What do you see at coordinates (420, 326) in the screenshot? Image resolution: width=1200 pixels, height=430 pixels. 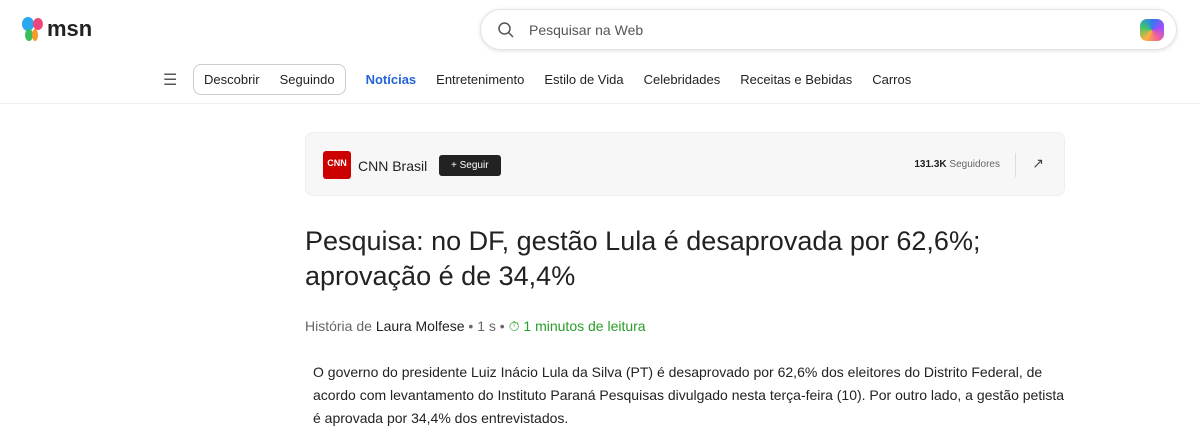 I see `author-link: Laura Molfese` at bounding box center [420, 326].